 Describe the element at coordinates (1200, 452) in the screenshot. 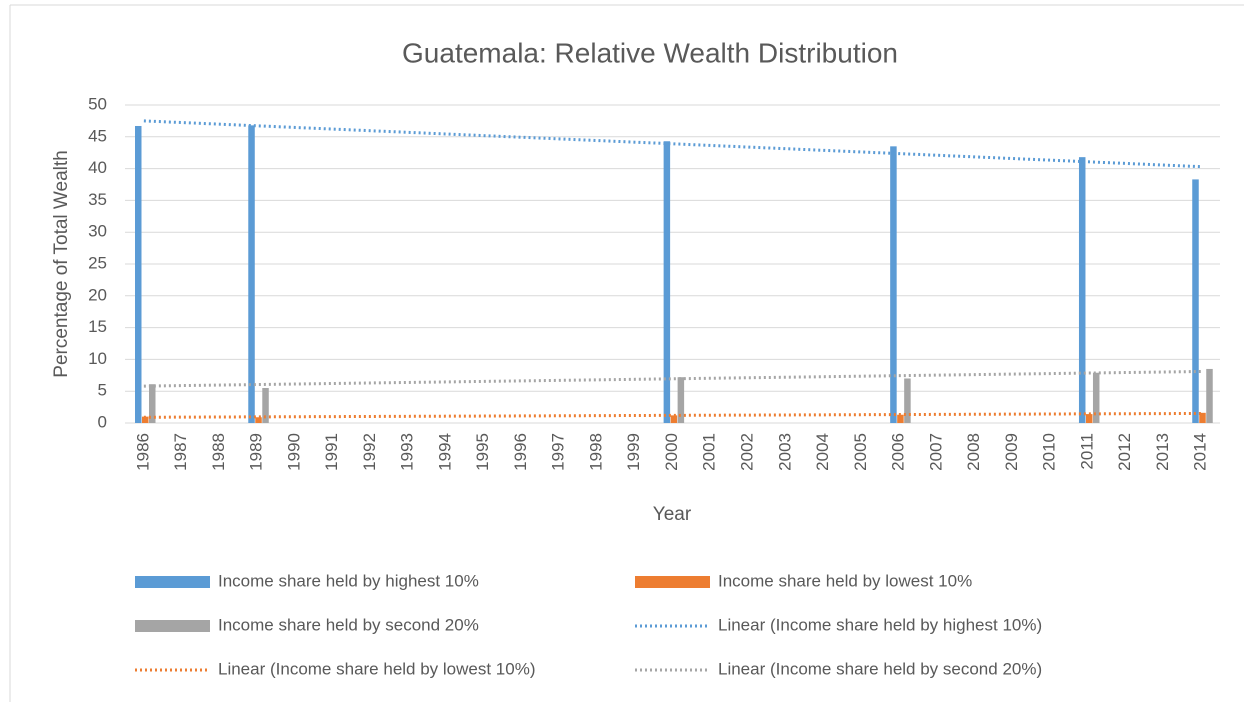

I see `x-tick-label: 2014` at that location.